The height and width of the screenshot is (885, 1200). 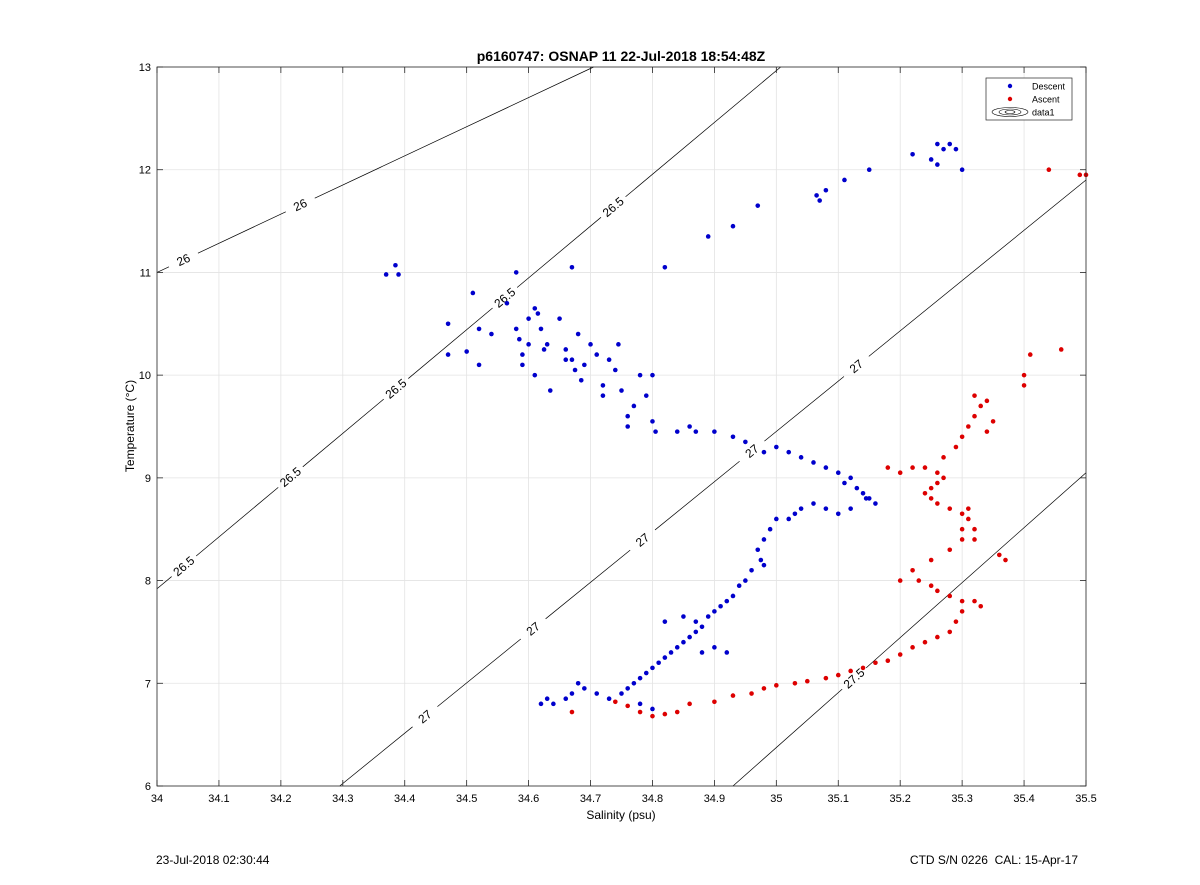 I want to click on x-tick-label: 34.7, so click(x=590, y=799).